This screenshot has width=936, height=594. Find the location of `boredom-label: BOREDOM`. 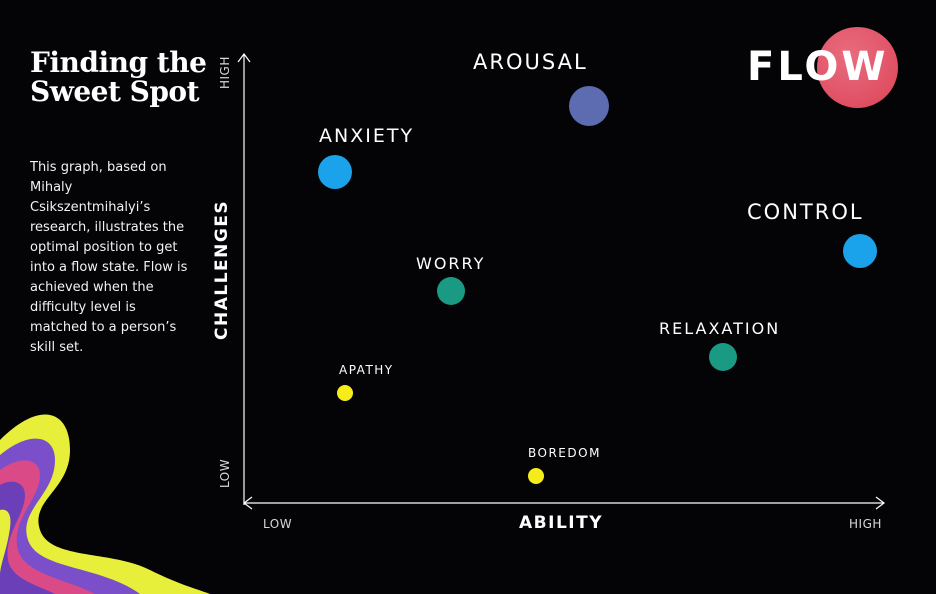

boredom-label: BOREDOM is located at coordinates (564, 453).